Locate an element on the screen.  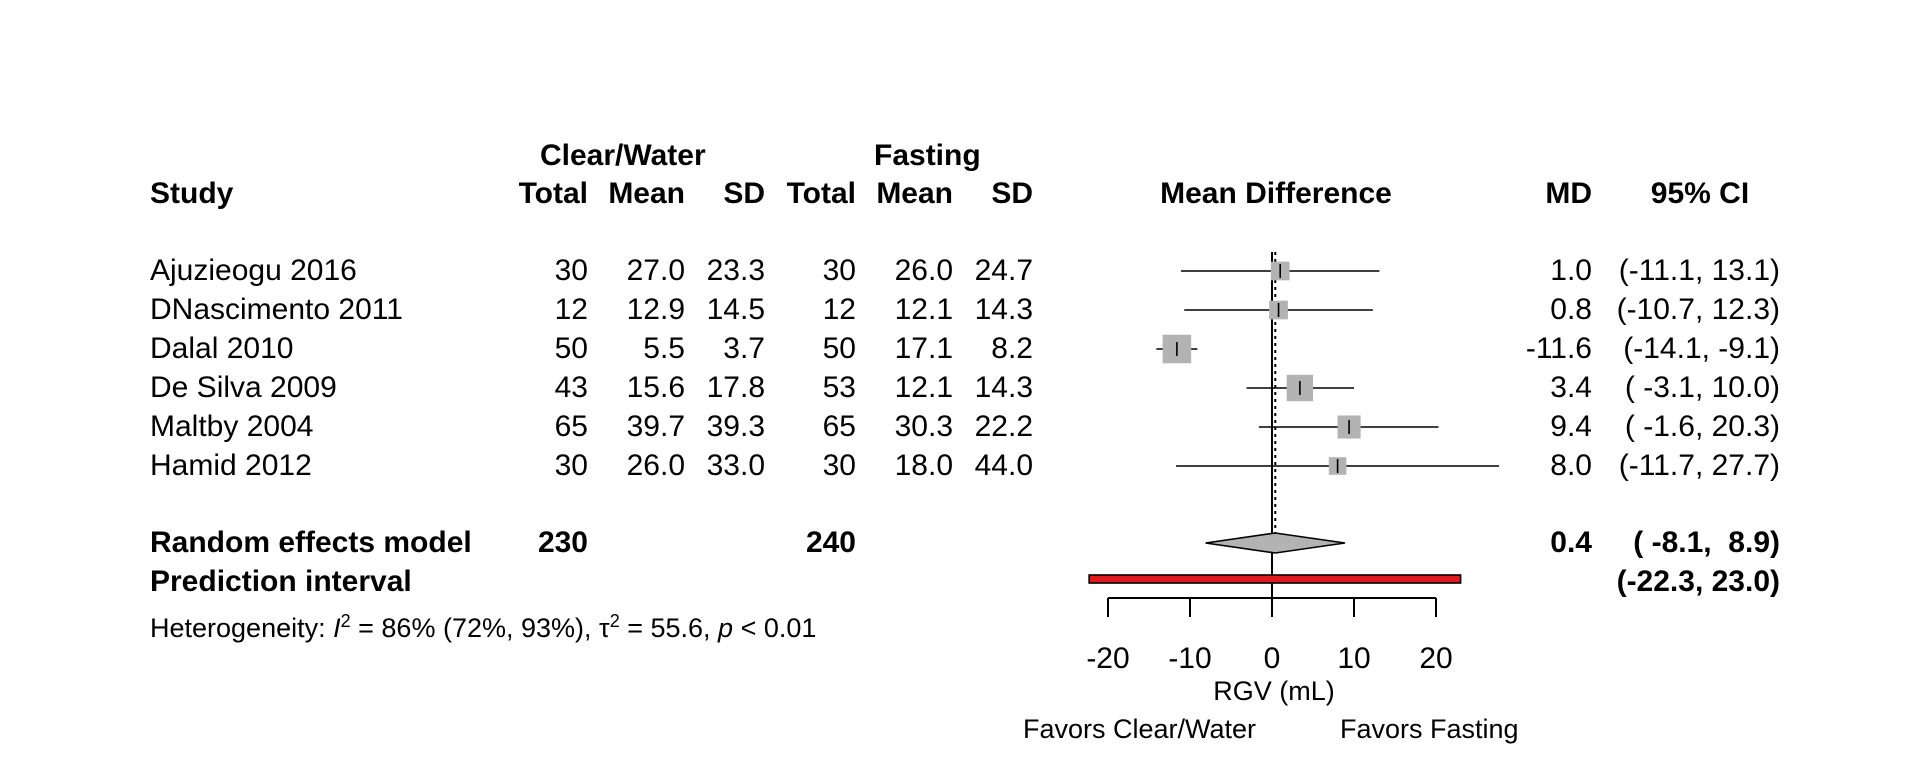
random-effects-n1: 230 is located at coordinates (562, 542).